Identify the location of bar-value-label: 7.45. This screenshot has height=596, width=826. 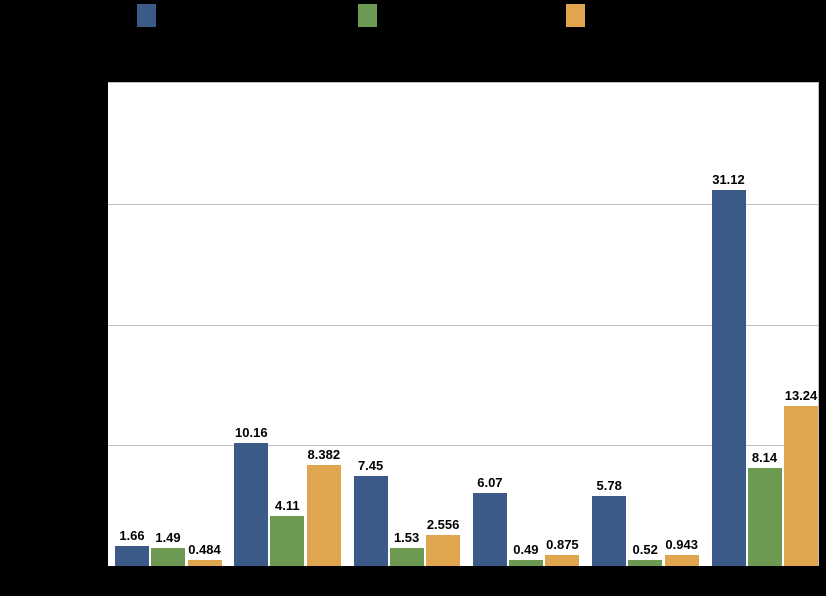
(370, 466).